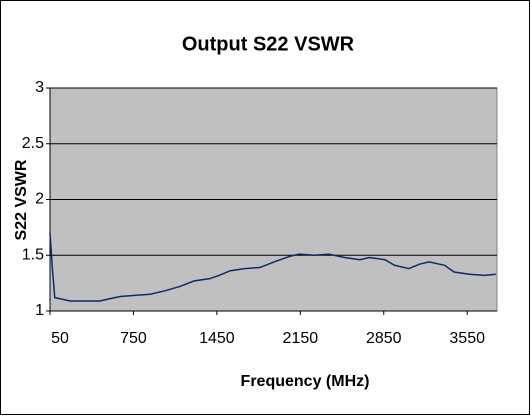 The height and width of the screenshot is (416, 531). I want to click on x-tick-label: 1450, so click(217, 338).